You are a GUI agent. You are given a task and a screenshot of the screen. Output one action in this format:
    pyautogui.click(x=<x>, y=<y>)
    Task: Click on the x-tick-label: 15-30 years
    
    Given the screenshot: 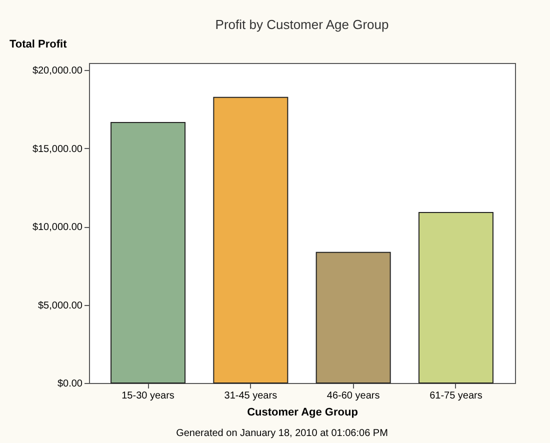 What is the action you would take?
    pyautogui.click(x=148, y=396)
    